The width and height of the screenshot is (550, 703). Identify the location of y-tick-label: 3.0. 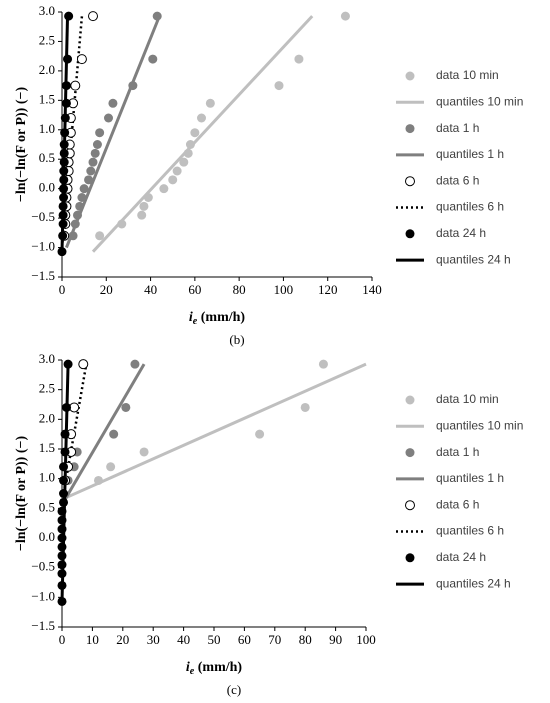
(47, 358).